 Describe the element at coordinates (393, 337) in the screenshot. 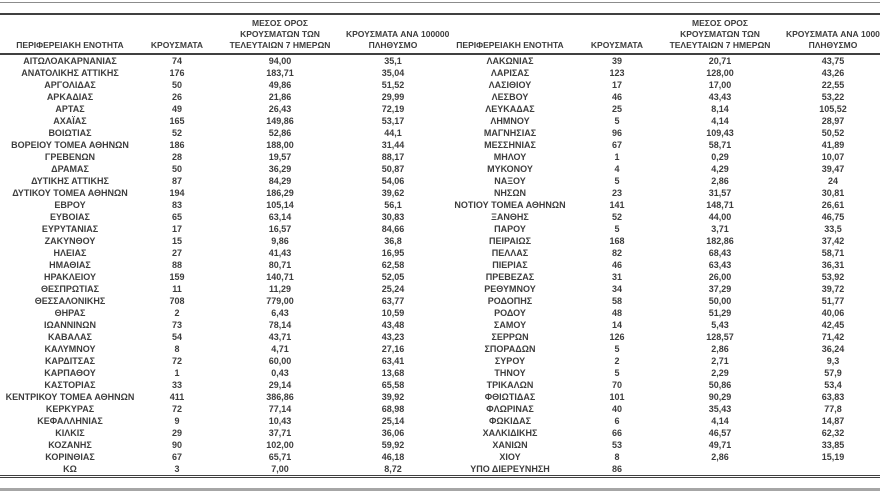

I see `table-cell: 43,23` at that location.